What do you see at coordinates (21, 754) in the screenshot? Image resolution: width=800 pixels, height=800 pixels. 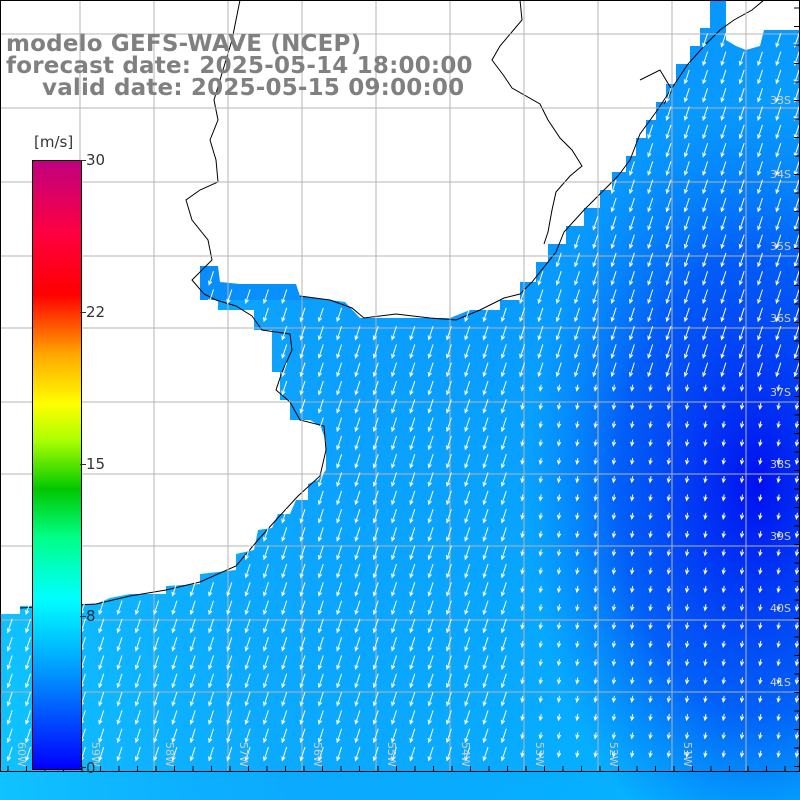 I see `lon-label: 60W` at bounding box center [21, 754].